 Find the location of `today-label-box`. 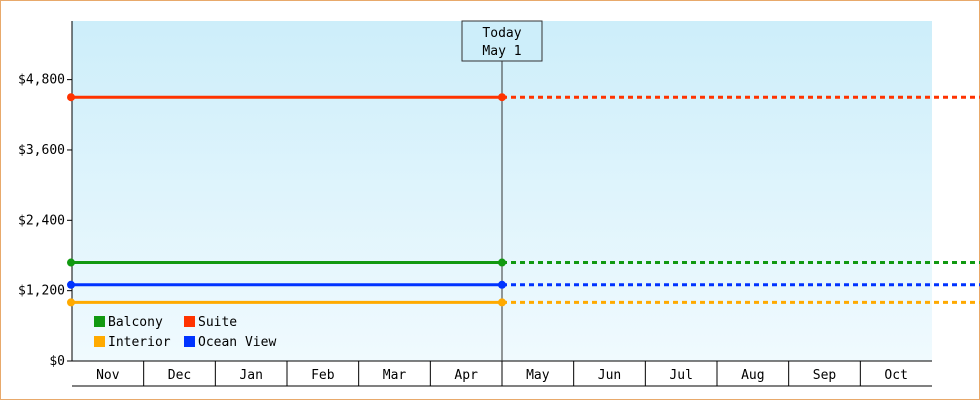

today-label-box is located at coordinates (502, 41).